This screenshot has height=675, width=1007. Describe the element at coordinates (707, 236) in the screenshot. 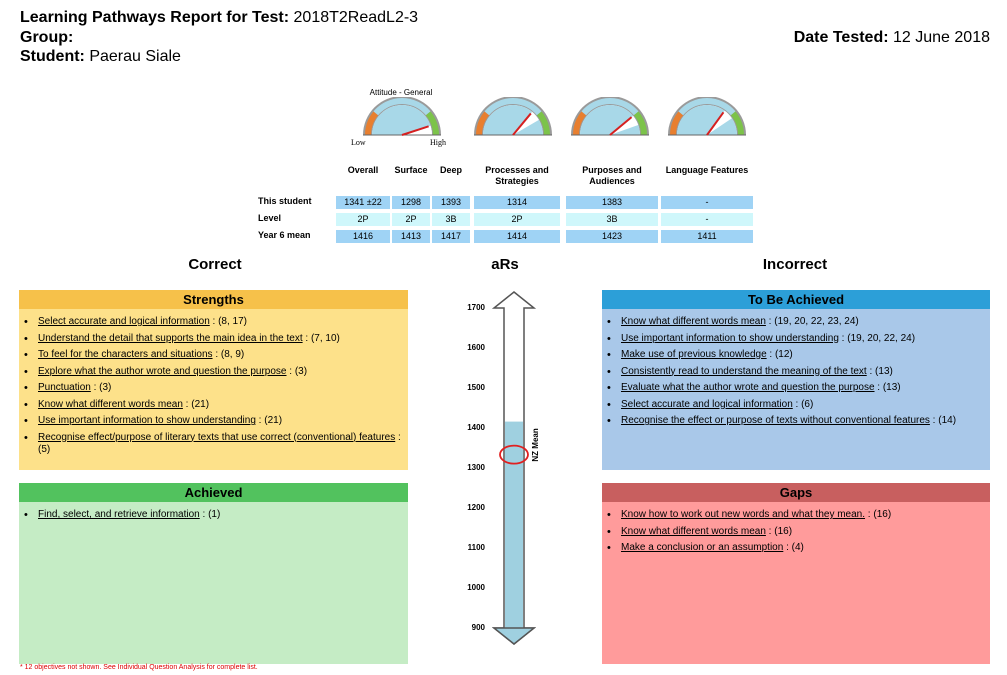

I see `table-cell: 1411` at that location.